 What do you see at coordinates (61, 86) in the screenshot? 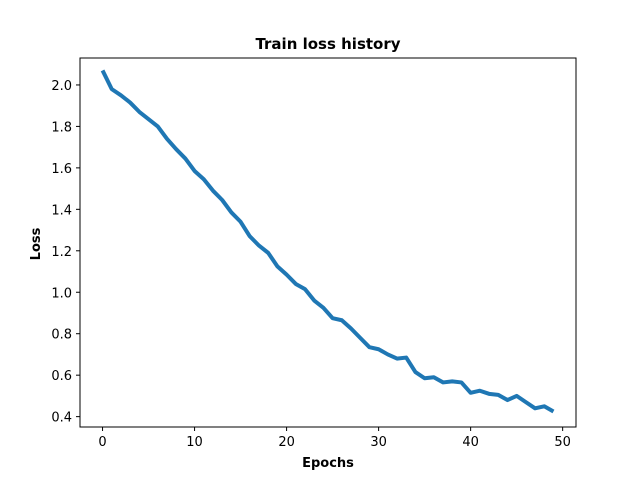
I see `y-tick-label: 2.0` at bounding box center [61, 86].